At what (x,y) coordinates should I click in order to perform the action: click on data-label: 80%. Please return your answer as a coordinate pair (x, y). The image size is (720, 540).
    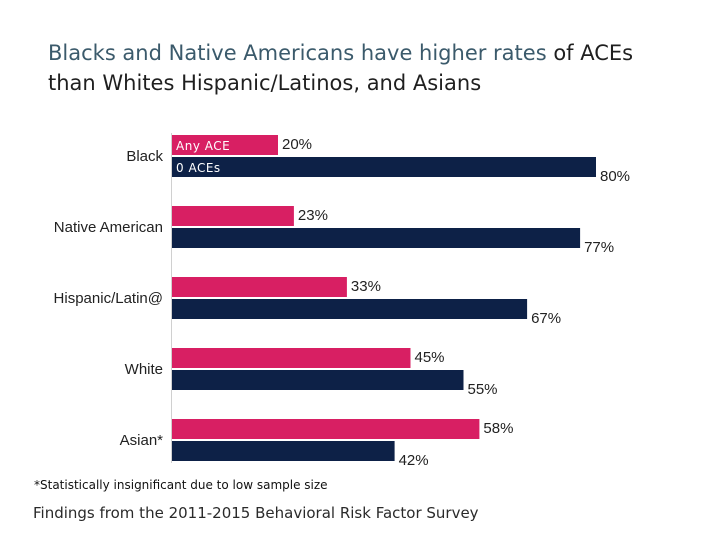
    Looking at the image, I should click on (615, 176).